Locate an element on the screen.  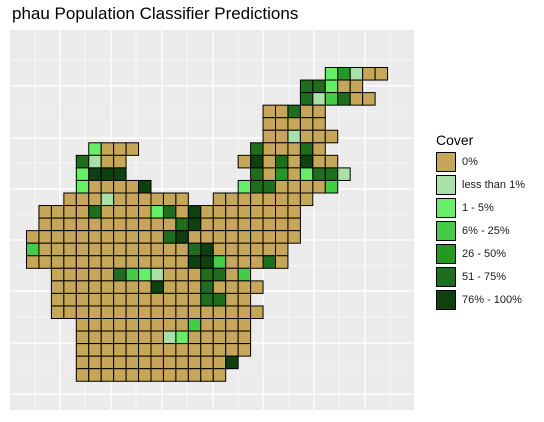
legend-item-2: 1 - 5% is located at coordinates (488, 207).